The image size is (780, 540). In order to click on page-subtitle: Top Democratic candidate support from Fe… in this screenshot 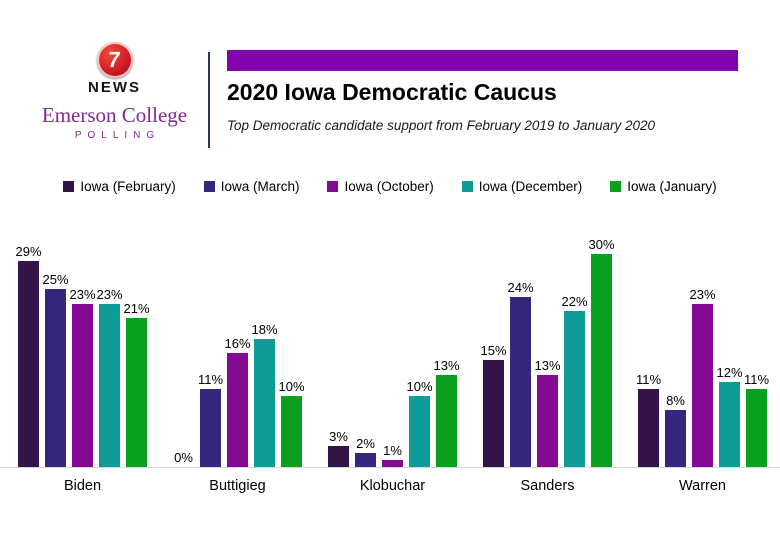, I will do `click(441, 126)`.